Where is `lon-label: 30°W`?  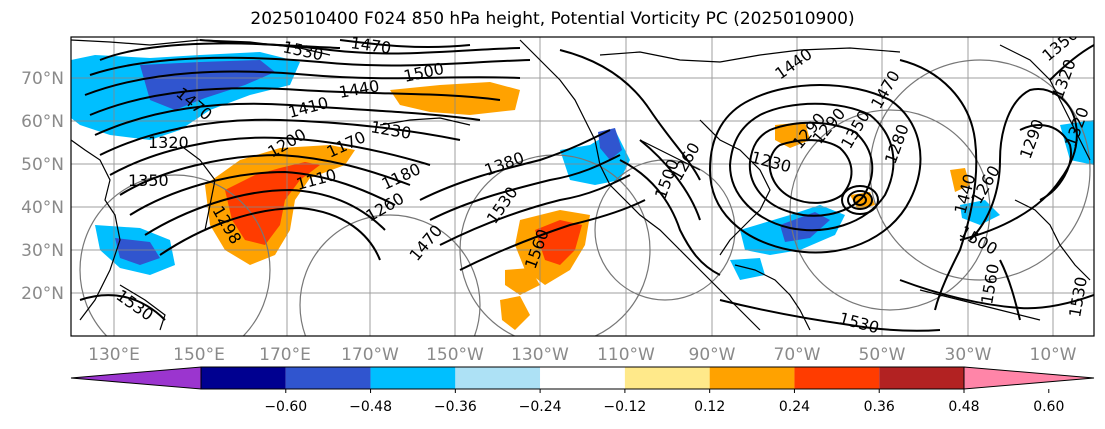 lon-label: 30°W is located at coordinates (968, 355).